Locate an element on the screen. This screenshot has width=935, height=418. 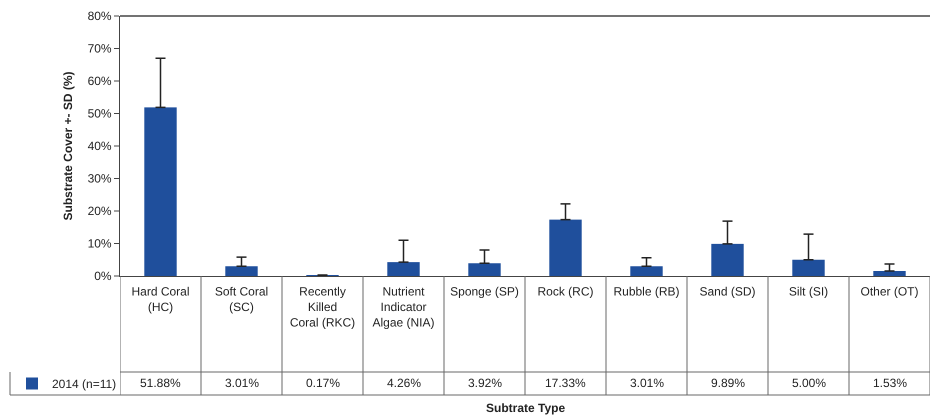
y-tick-label: 0% is located at coordinates (103, 276).